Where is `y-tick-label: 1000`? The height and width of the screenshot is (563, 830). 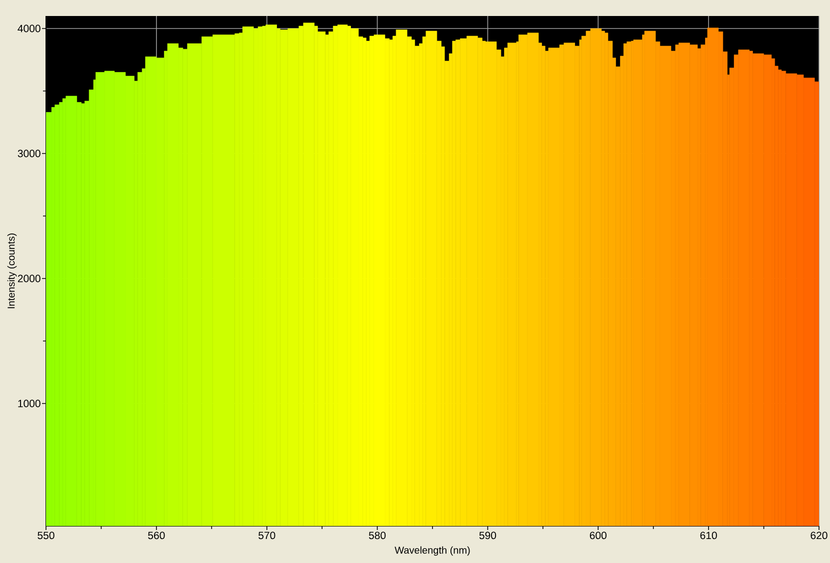
y-tick-label: 1000 is located at coordinates (29, 404).